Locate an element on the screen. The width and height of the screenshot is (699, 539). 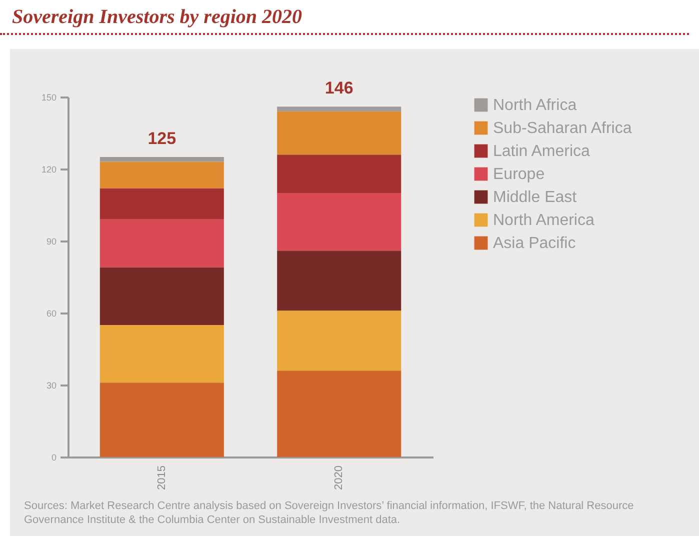
legend-label: Latin America is located at coordinates (541, 151).